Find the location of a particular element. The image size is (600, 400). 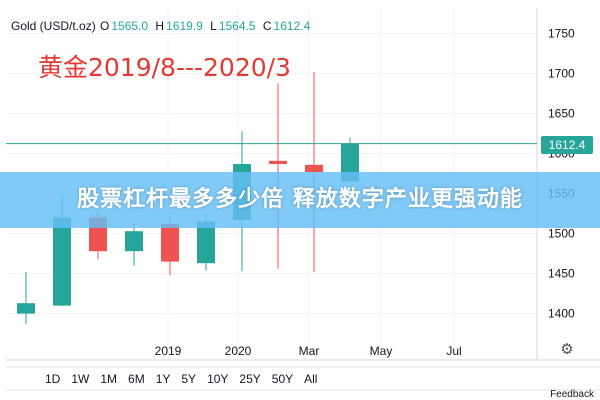

x-tick-label: Mar is located at coordinates (309, 351).